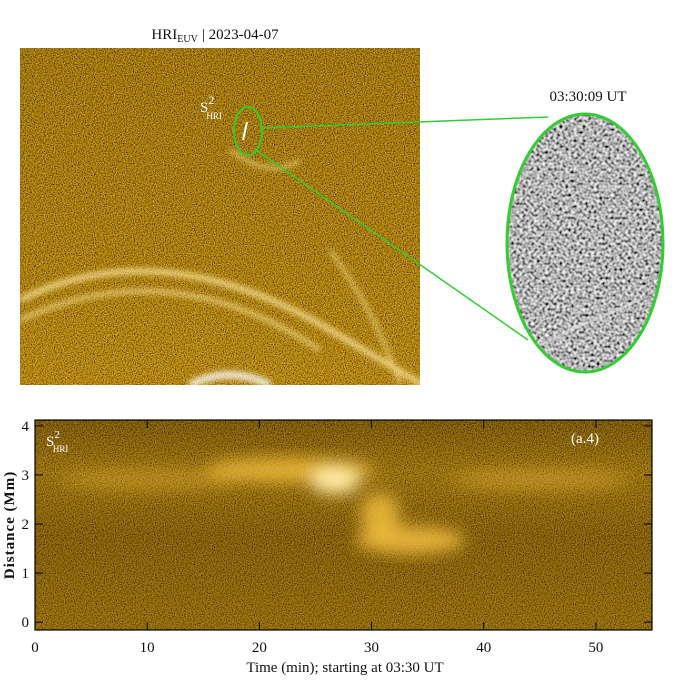 The width and height of the screenshot is (700, 700). What do you see at coordinates (587, 97) in the screenshot?
I see `inset-time: 03:30:09 UT` at bounding box center [587, 97].